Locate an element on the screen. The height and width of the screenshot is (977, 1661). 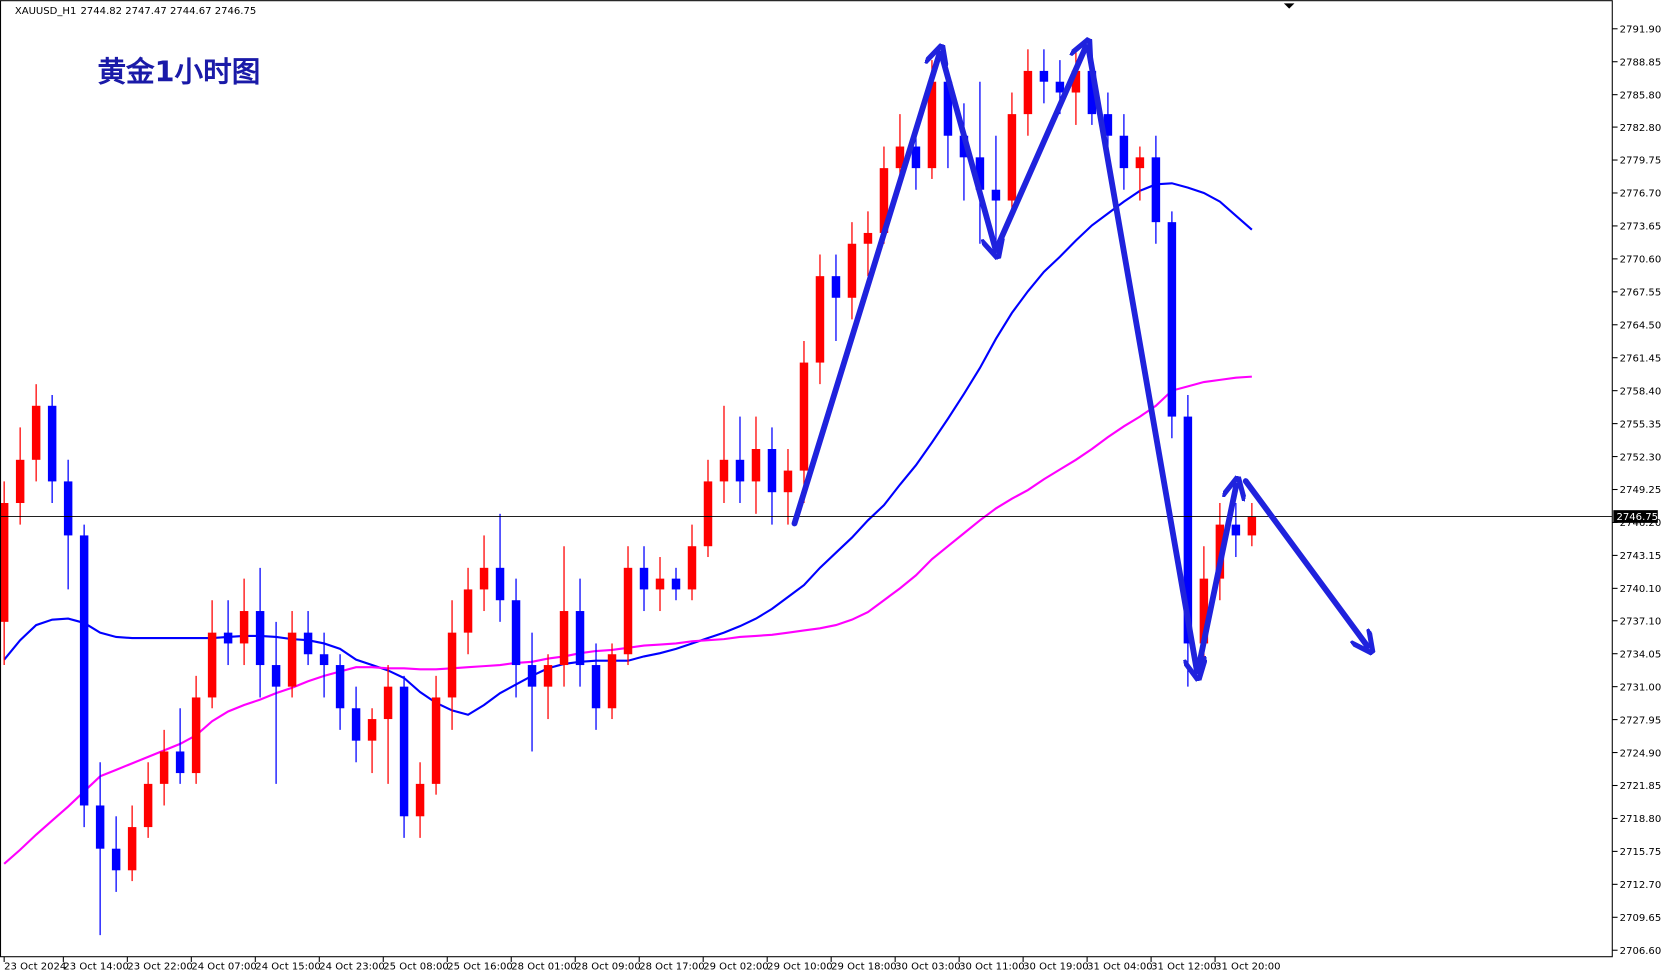
header-symbol: XAUUSD_H1 is located at coordinates (46, 11).